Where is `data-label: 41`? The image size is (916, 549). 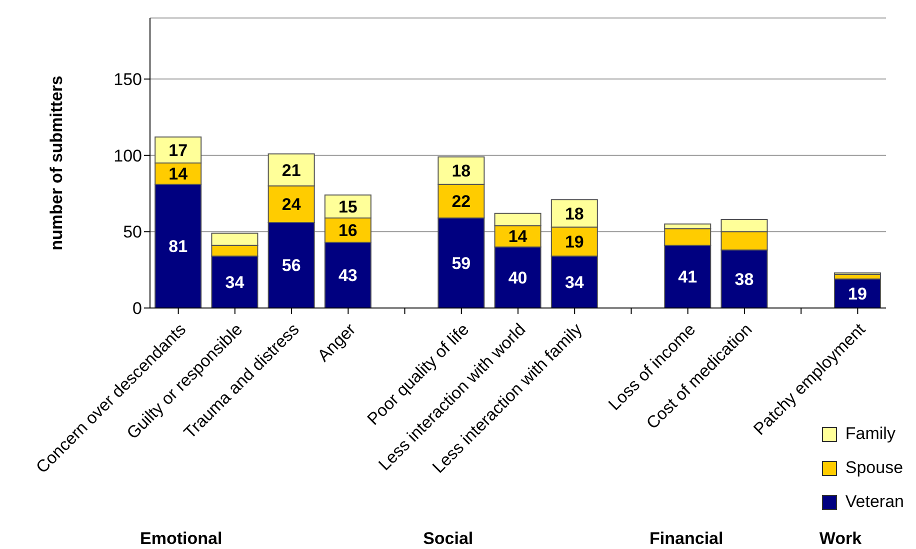 data-label: 41 is located at coordinates (688, 277).